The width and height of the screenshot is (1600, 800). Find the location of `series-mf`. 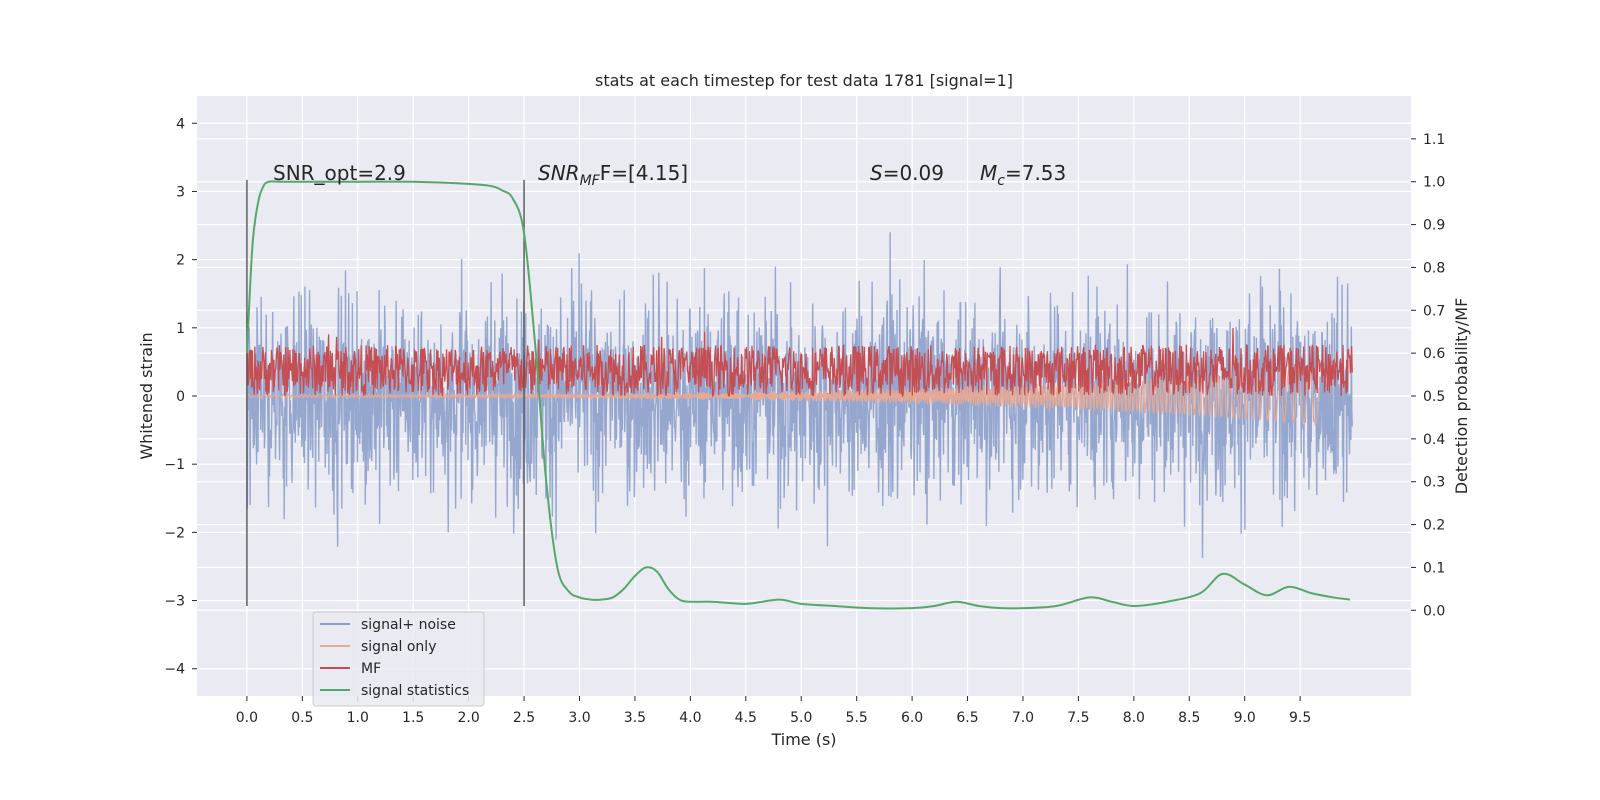

series-mf is located at coordinates (799, 362).